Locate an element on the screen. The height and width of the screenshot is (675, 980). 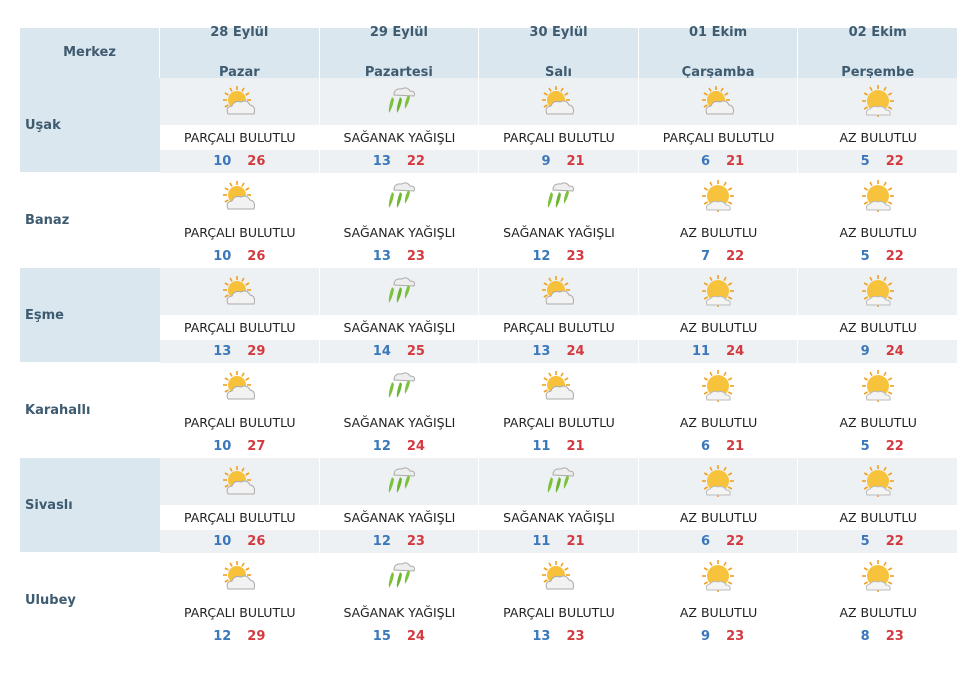
min-temp: 8 is located at coordinates (865, 636).